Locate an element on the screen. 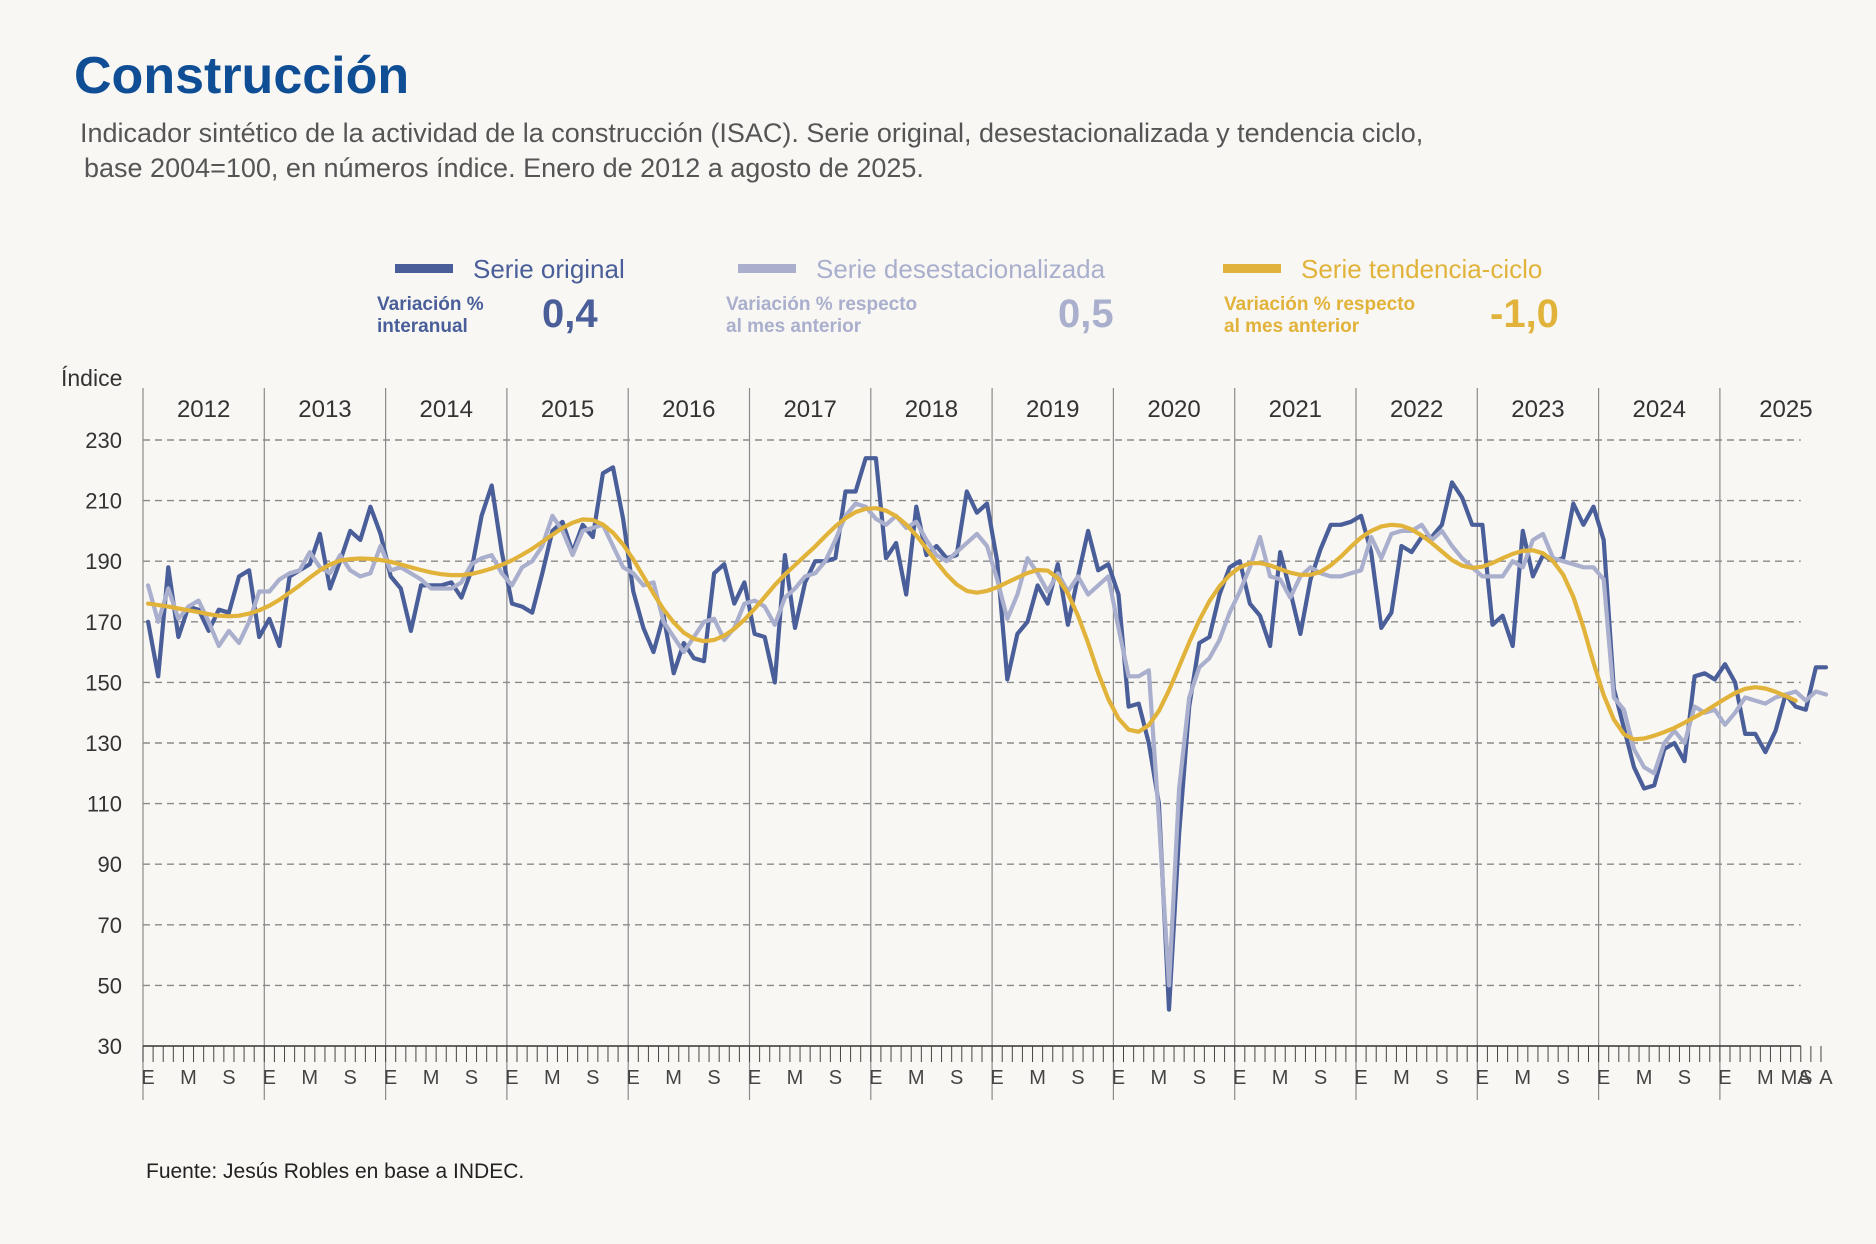  y-tick-label: 150 is located at coordinates (103, 682).